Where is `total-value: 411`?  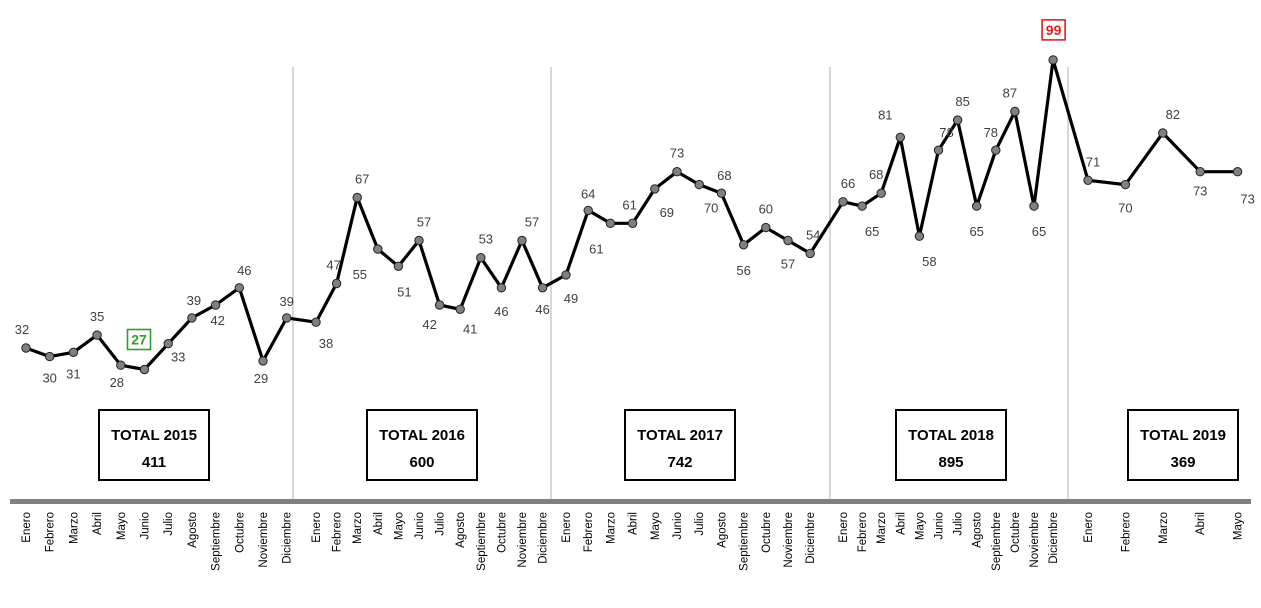 total-value: 411 is located at coordinates (154, 462).